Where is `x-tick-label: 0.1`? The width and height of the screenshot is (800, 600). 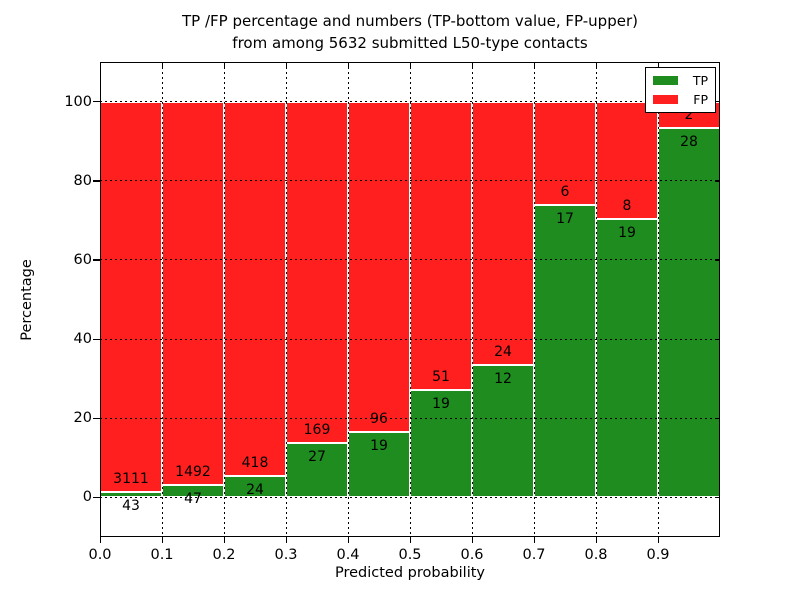
x-tick-label: 0.1 is located at coordinates (162, 555).